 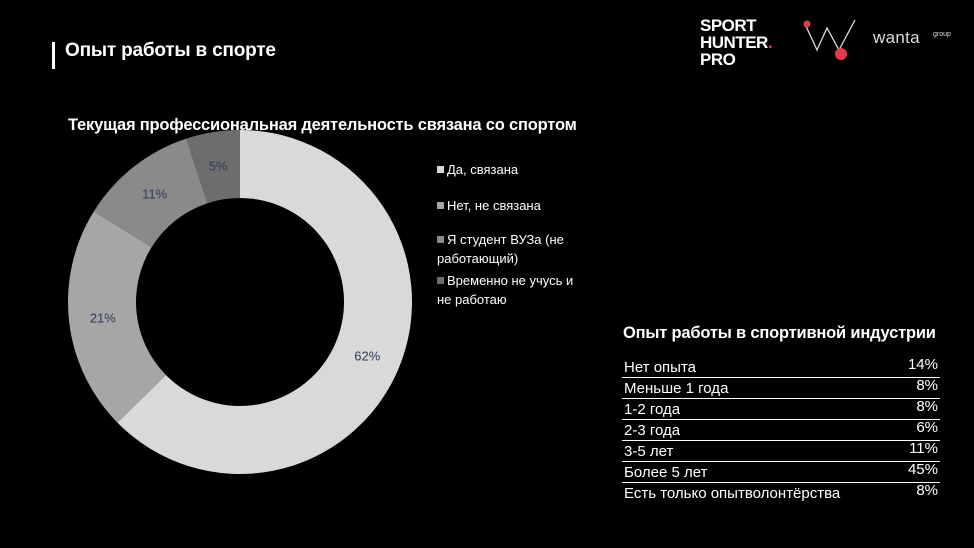 What do you see at coordinates (781, 388) in the screenshot?
I see `table-row: Меньше 1 года 8%` at bounding box center [781, 388].